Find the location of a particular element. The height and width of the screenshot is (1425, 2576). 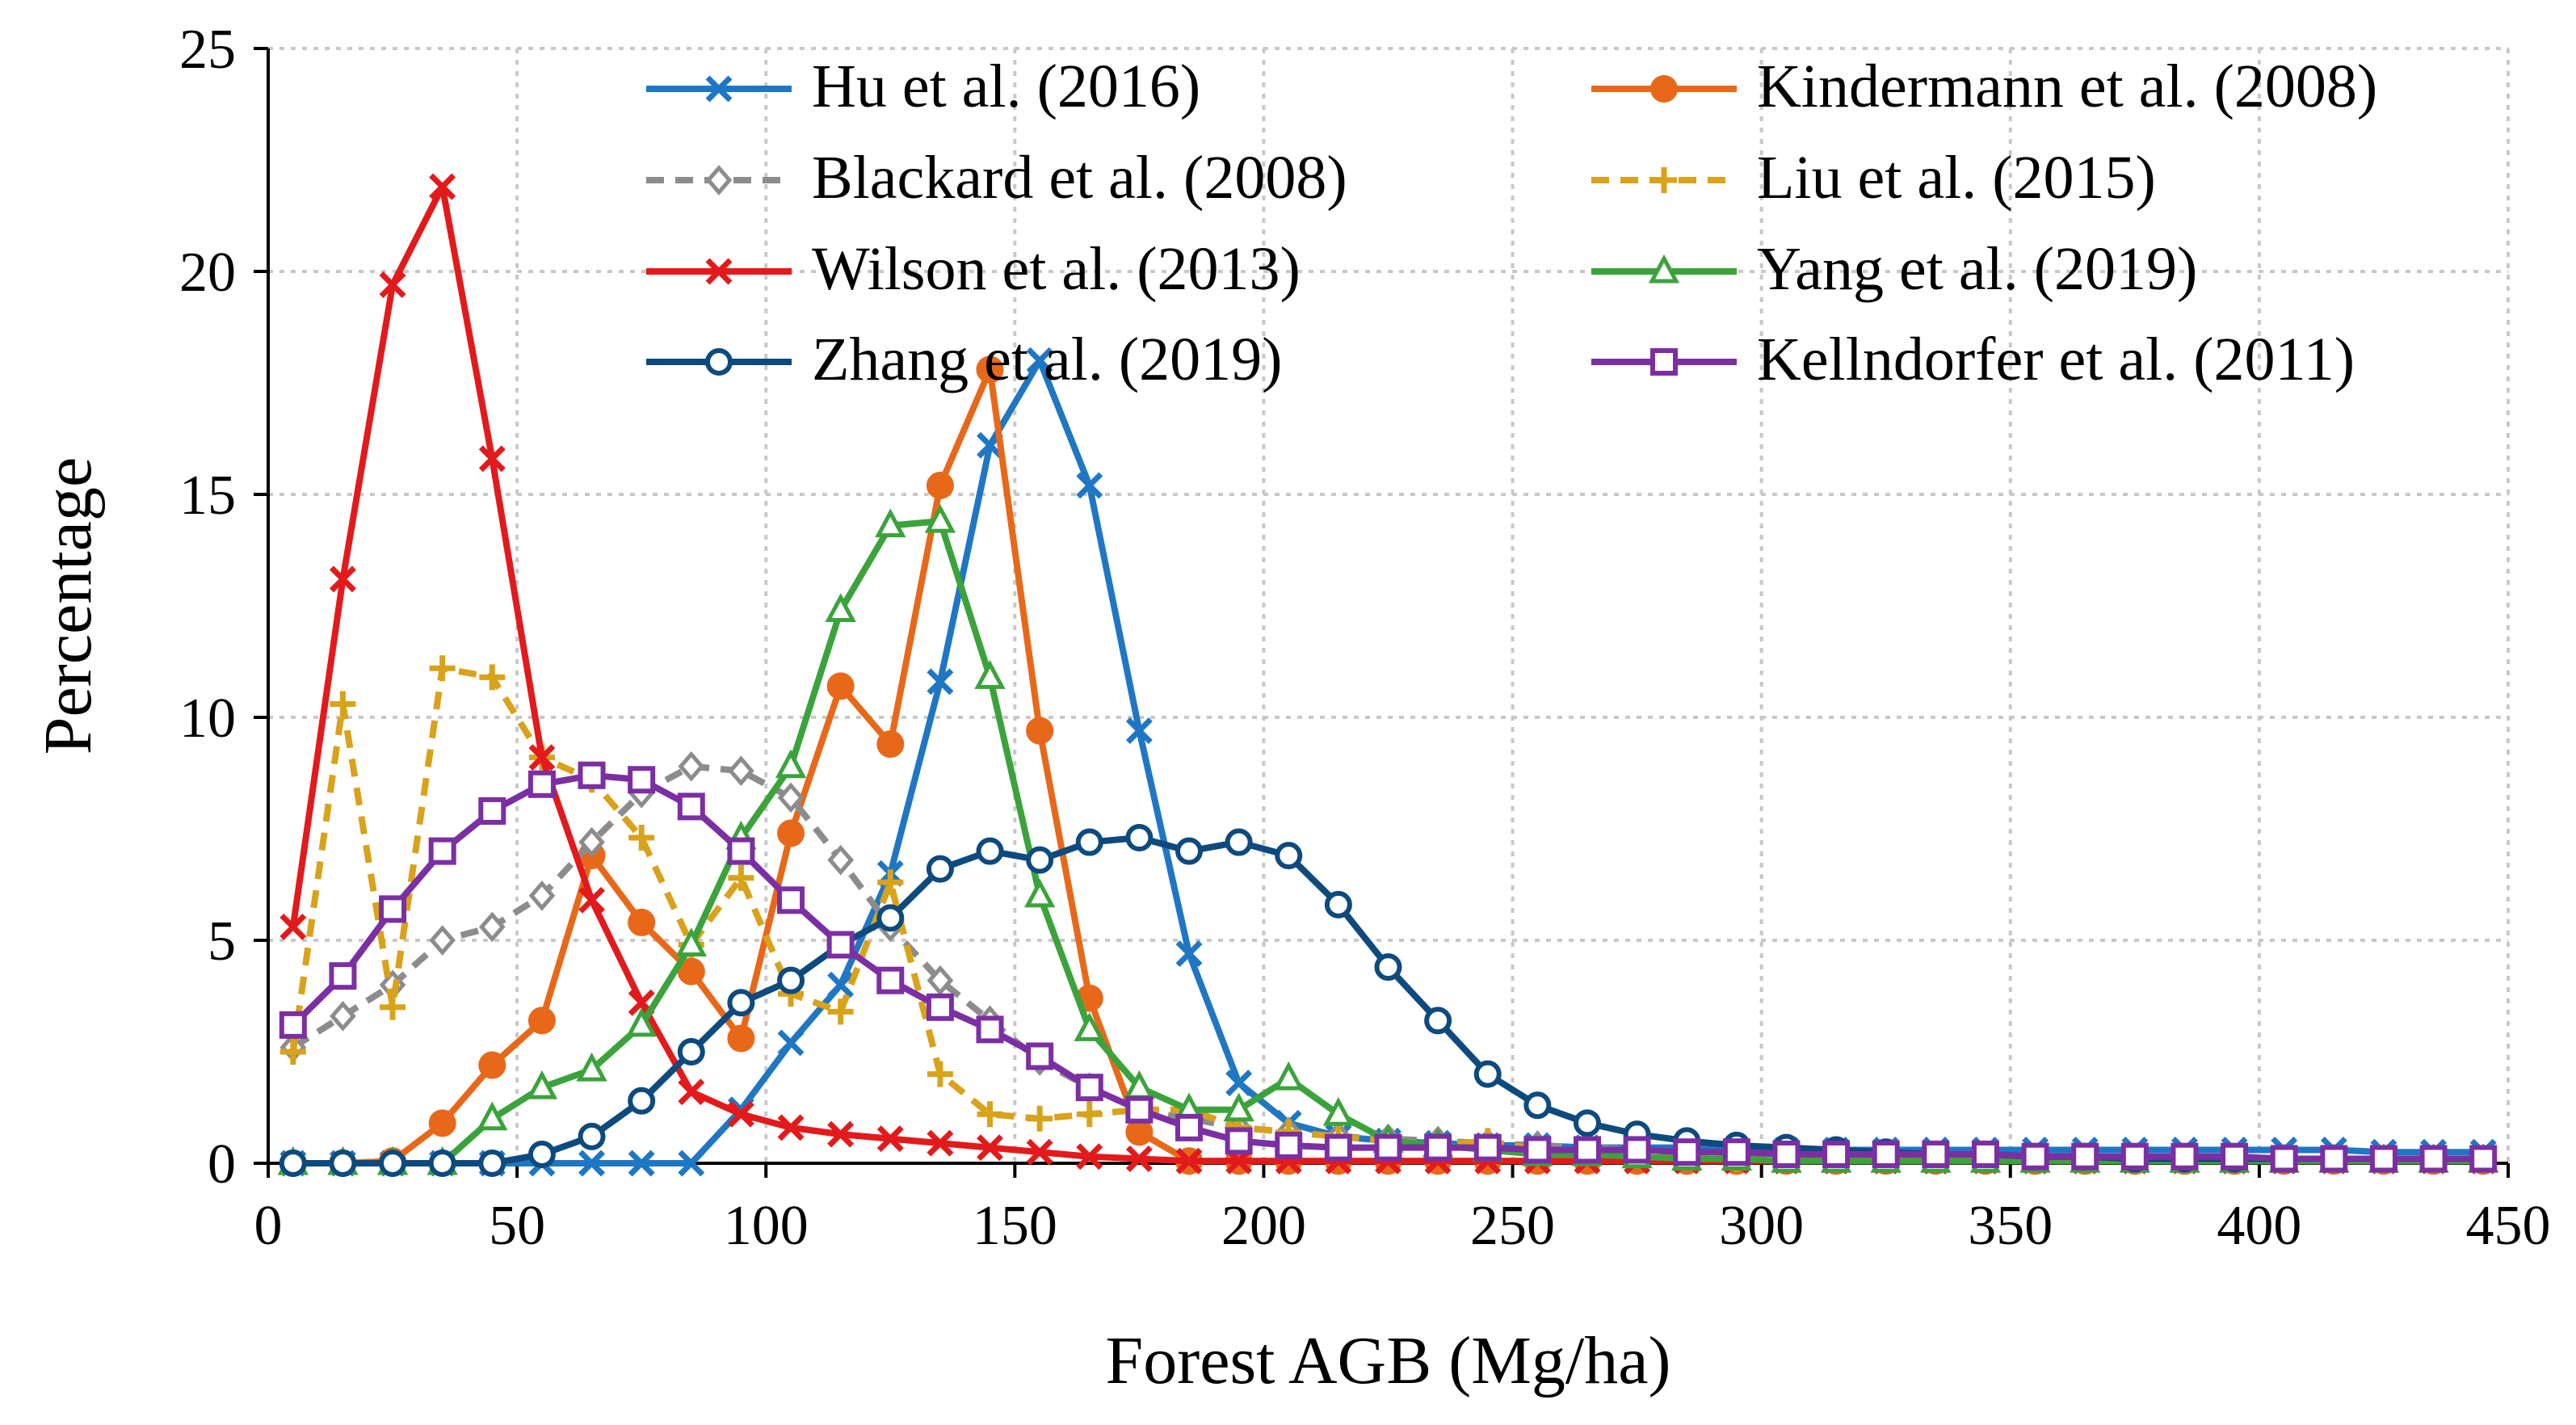

x-tick-label: 50 is located at coordinates (517, 1226).